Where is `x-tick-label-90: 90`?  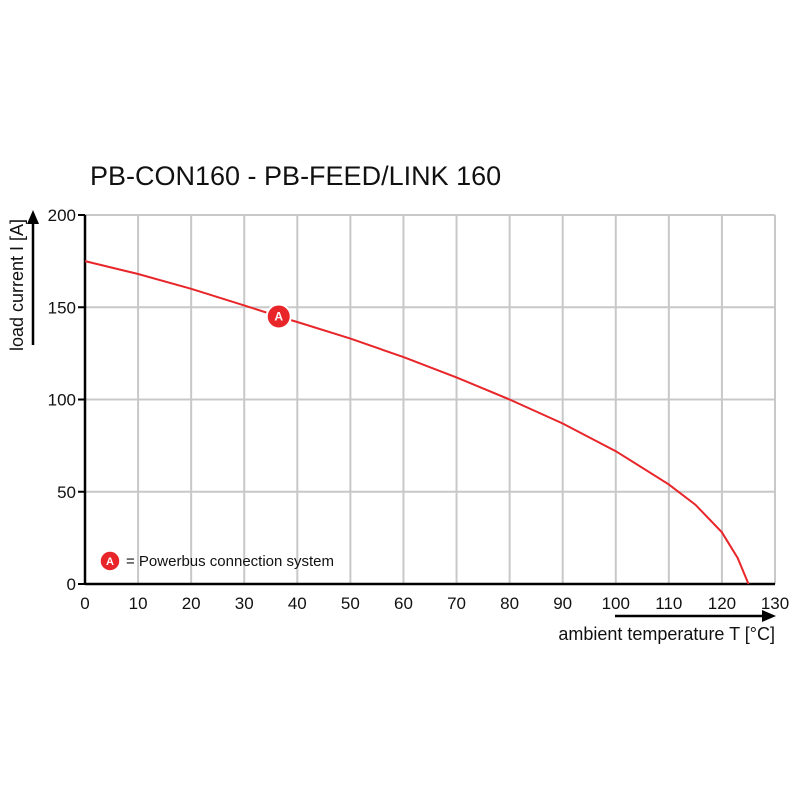 x-tick-label-90: 90 is located at coordinates (562, 603).